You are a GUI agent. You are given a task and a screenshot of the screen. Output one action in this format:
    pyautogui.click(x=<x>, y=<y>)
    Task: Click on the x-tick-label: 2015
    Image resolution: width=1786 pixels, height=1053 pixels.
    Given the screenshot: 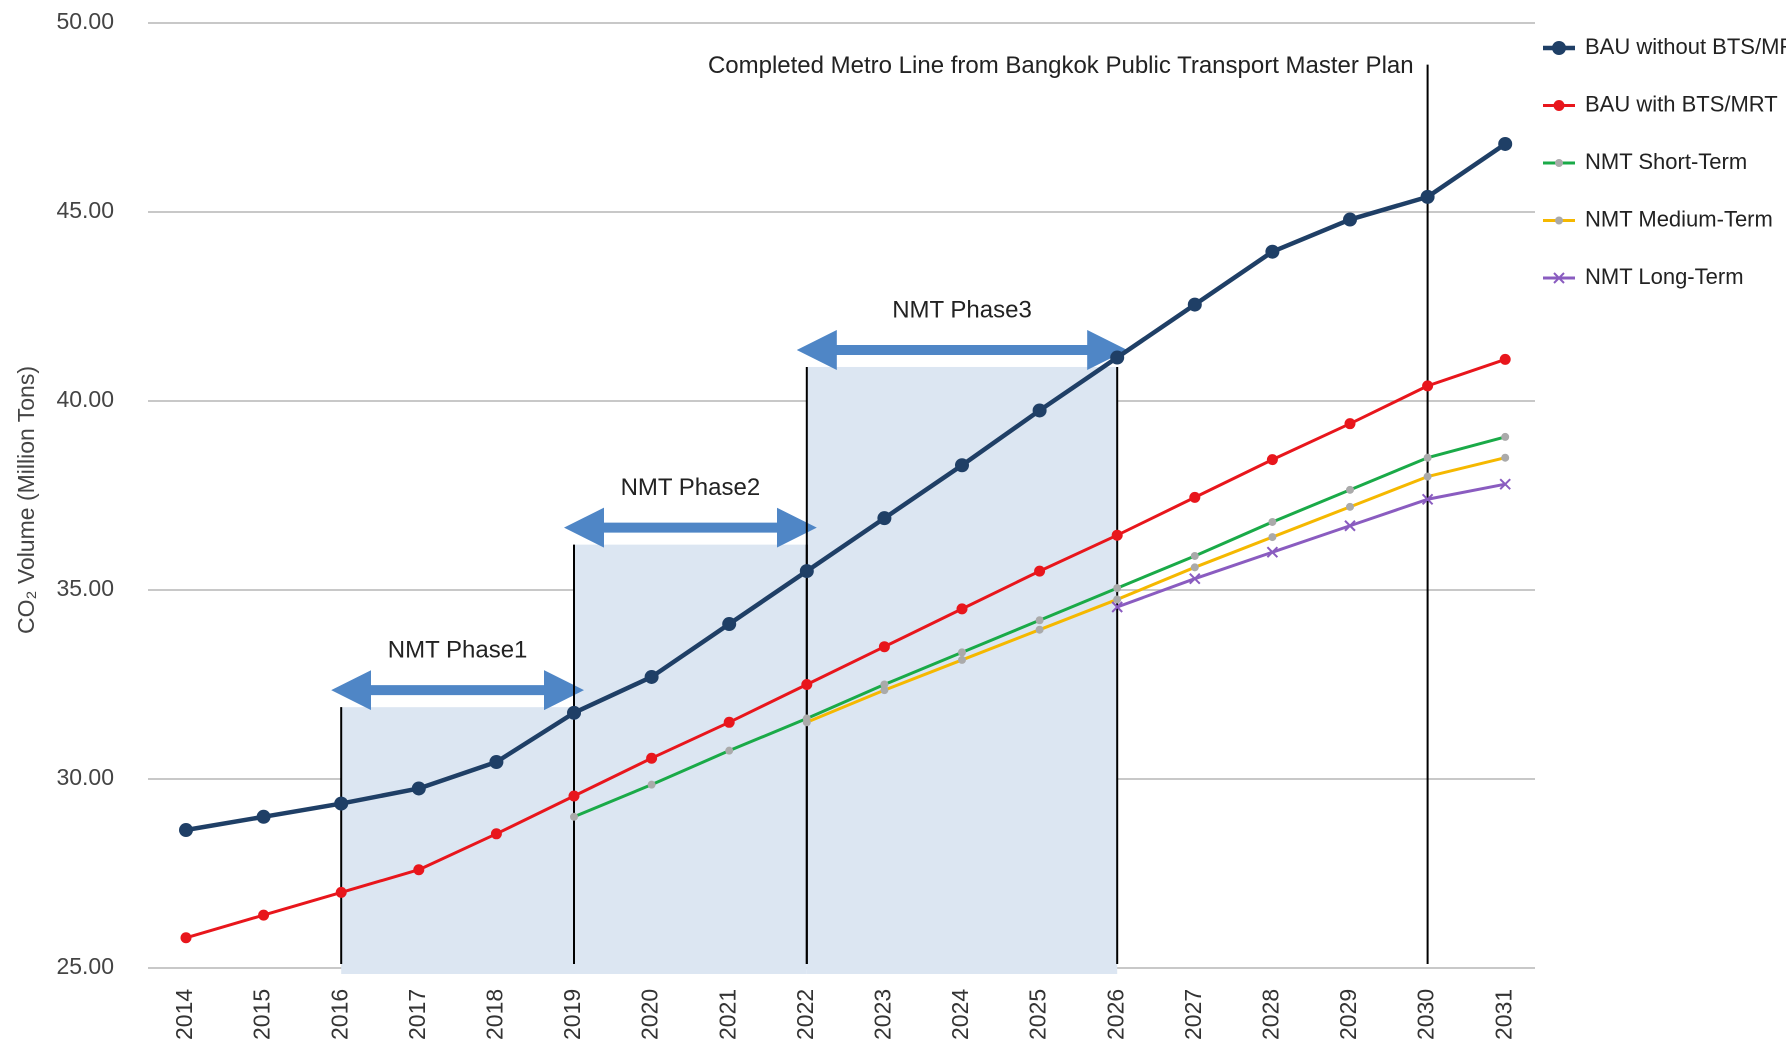 What is the action you would take?
    pyautogui.click(x=262, y=1014)
    